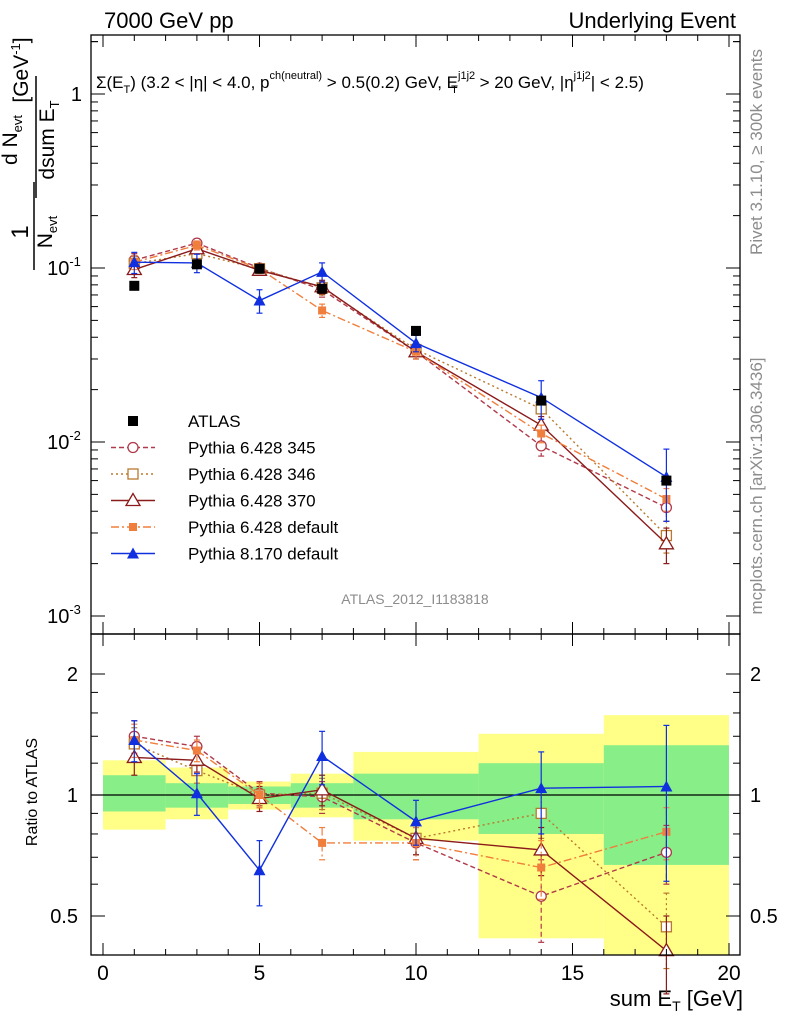 The image size is (786, 1024). What do you see at coordinates (252, 448) in the screenshot?
I see `legend-label: Pythia 6.428 345` at bounding box center [252, 448].